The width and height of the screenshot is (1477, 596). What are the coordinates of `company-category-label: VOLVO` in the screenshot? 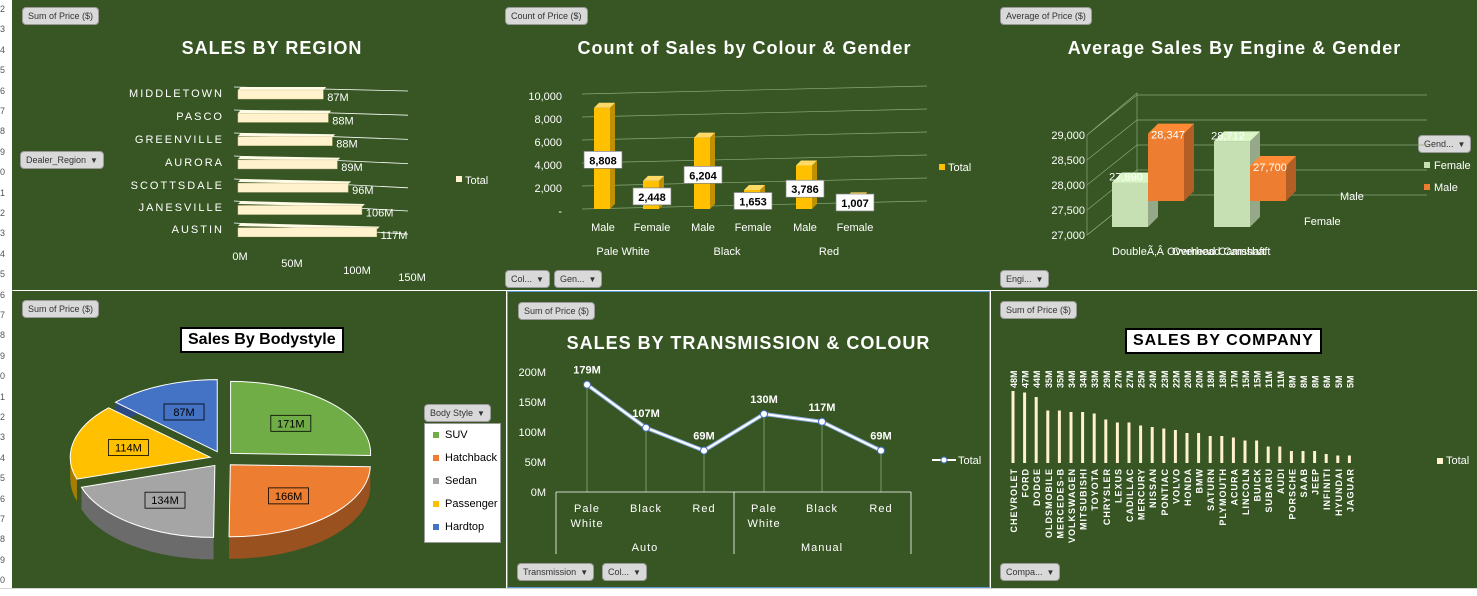 It's located at (1176, 486).